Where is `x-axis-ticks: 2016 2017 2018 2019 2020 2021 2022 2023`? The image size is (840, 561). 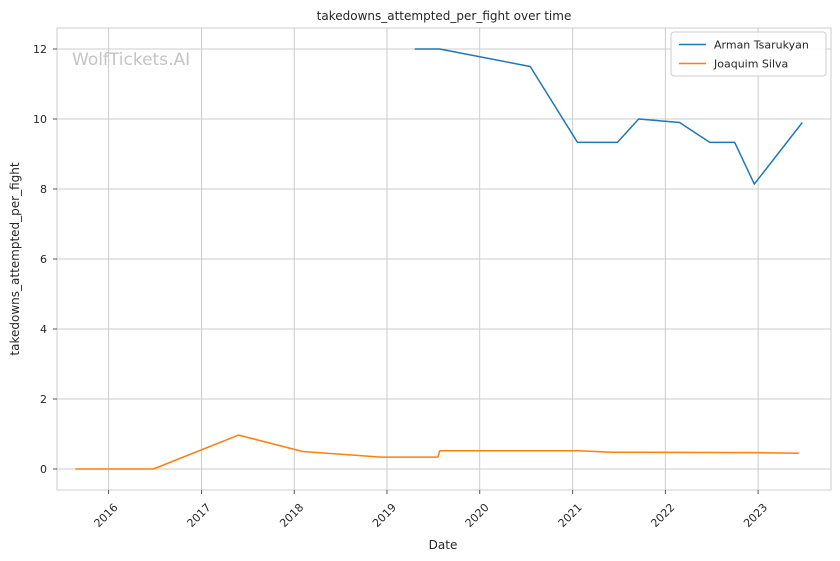
x-axis-ticks: 2016 2017 2018 2019 2020 2021 2022 2023 is located at coordinates (431, 510).